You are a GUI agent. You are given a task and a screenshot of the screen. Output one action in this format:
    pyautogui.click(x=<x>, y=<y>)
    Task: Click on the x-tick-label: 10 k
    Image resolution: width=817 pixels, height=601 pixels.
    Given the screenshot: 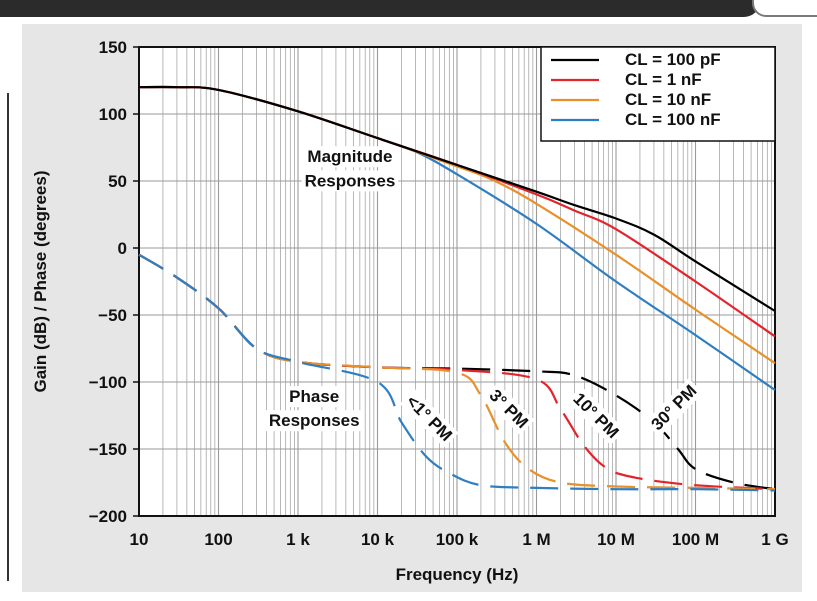 What is the action you would take?
    pyautogui.click(x=378, y=539)
    